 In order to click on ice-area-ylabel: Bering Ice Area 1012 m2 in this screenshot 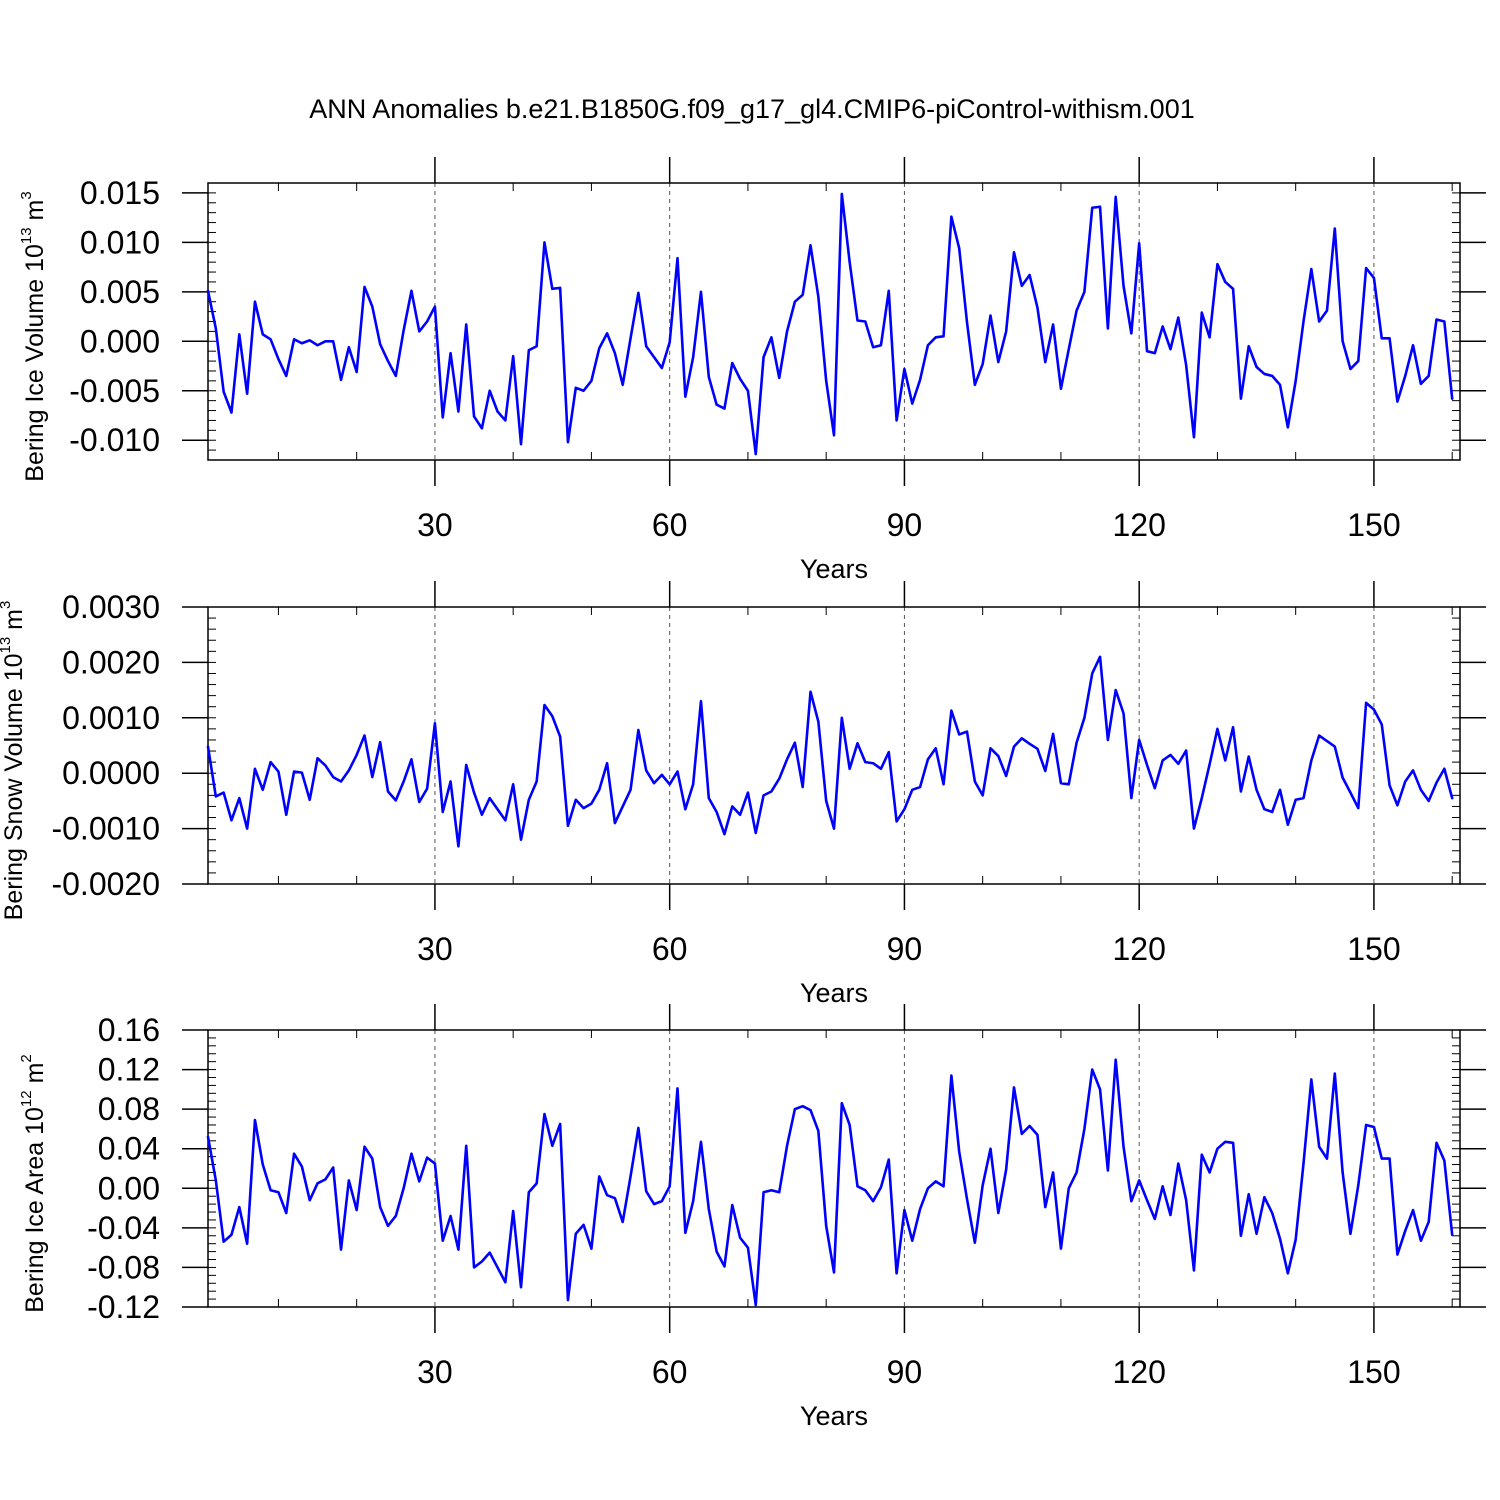, I will do `click(33, 1183)`.